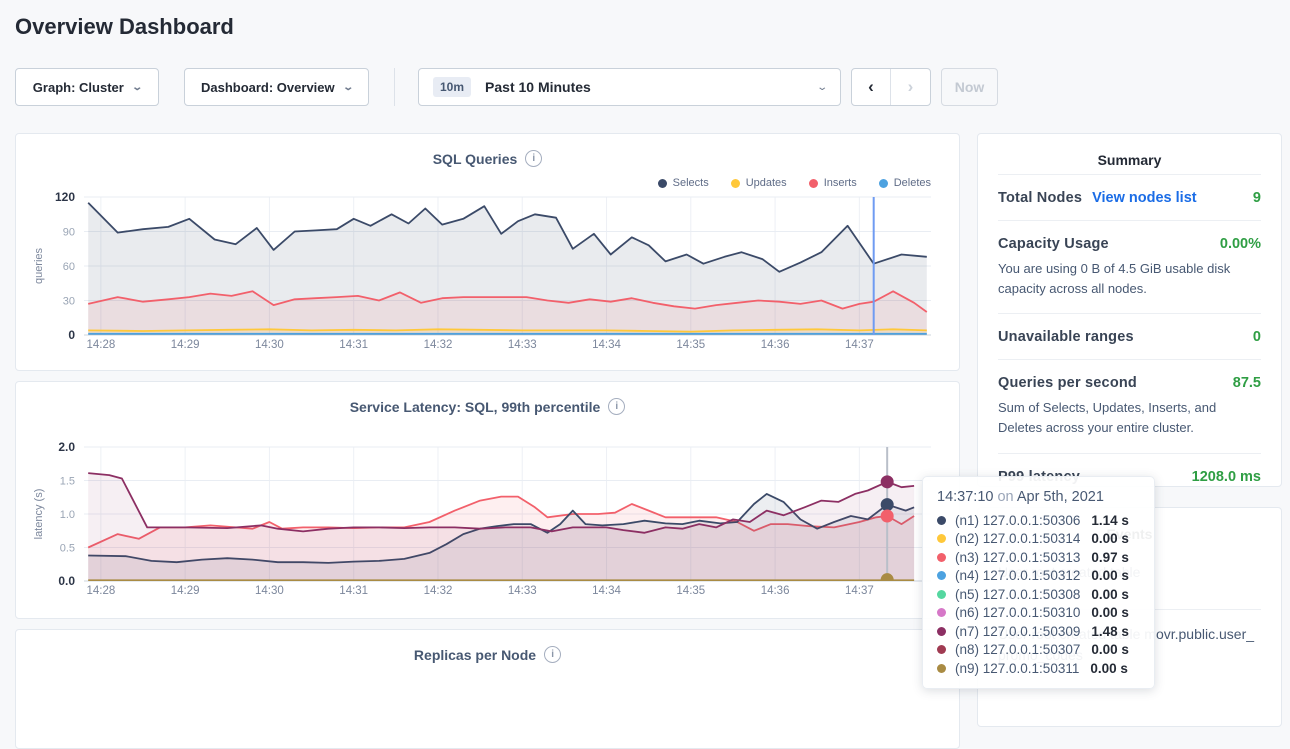 This screenshot has width=1290, height=749. I want to click on sql-queries-title: SQL Queries, so click(475, 158).